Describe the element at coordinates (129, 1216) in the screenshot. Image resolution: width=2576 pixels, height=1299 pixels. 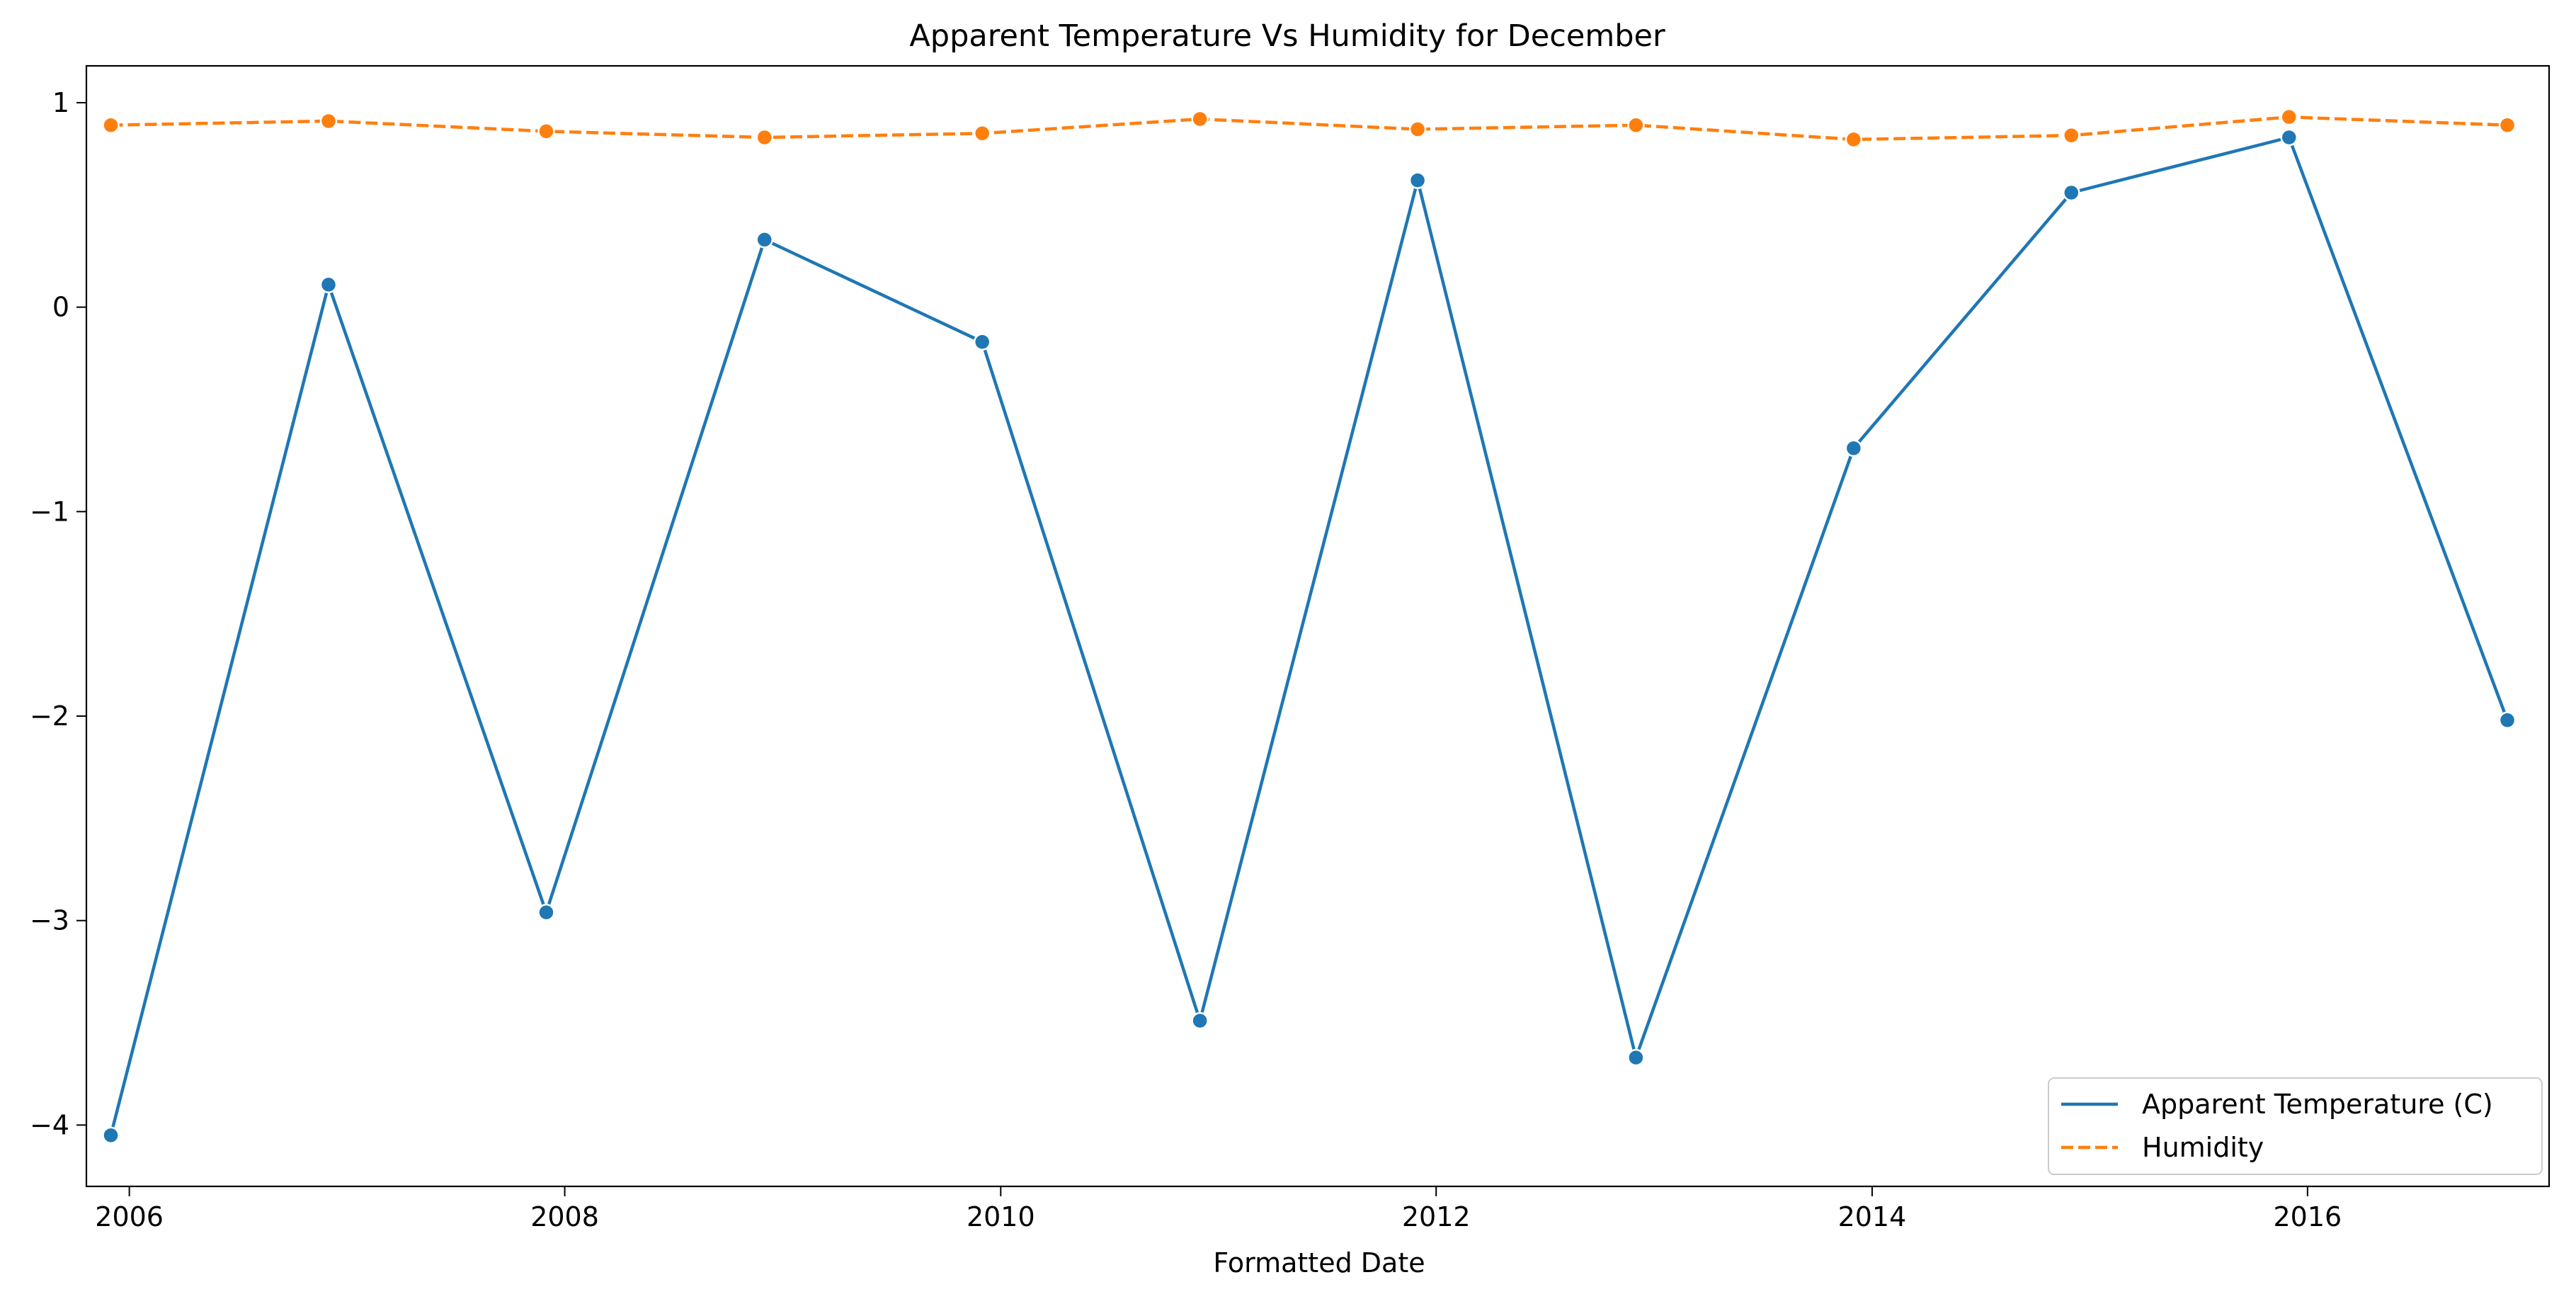
I see `x-tick-label: 2006` at that location.